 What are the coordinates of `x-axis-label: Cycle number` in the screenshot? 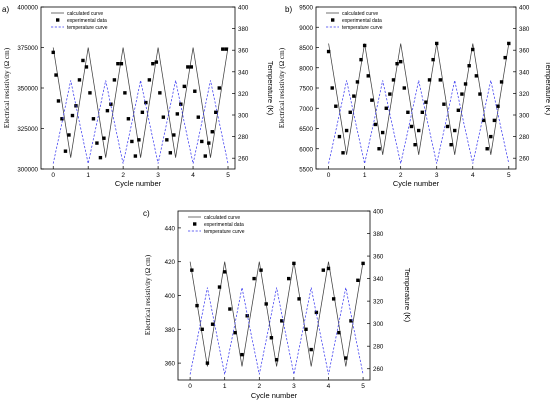 It's located at (416, 183).